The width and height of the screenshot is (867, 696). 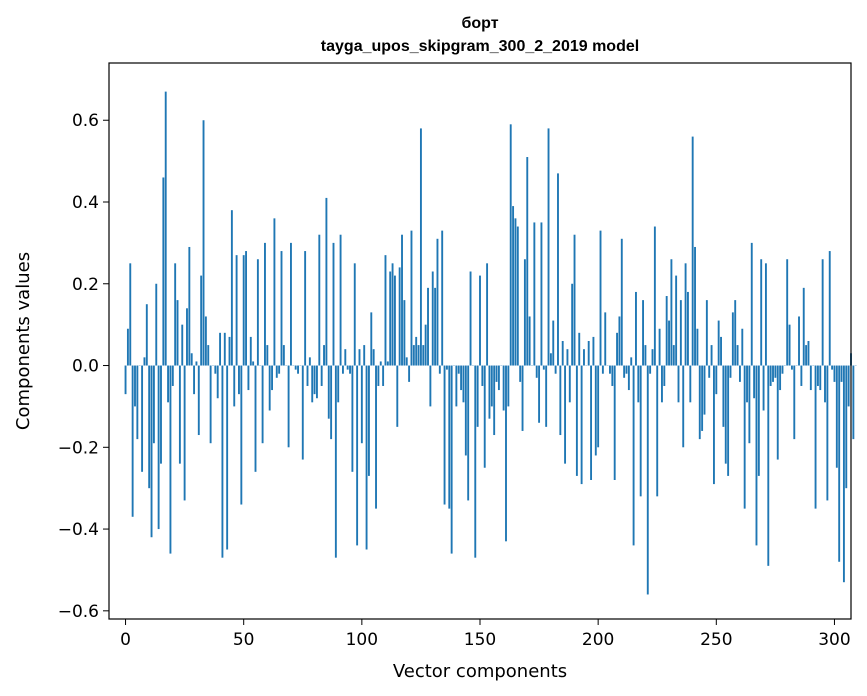 What do you see at coordinates (480, 640) in the screenshot?
I see `x-tick-label: 150` at bounding box center [480, 640].